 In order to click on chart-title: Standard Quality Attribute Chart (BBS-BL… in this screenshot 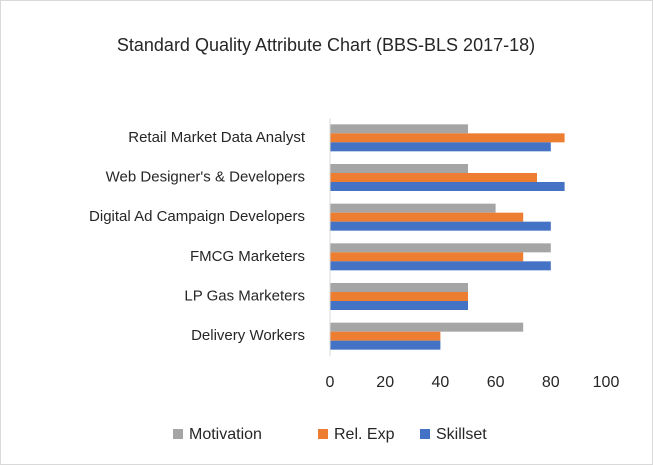, I will do `click(326, 45)`.